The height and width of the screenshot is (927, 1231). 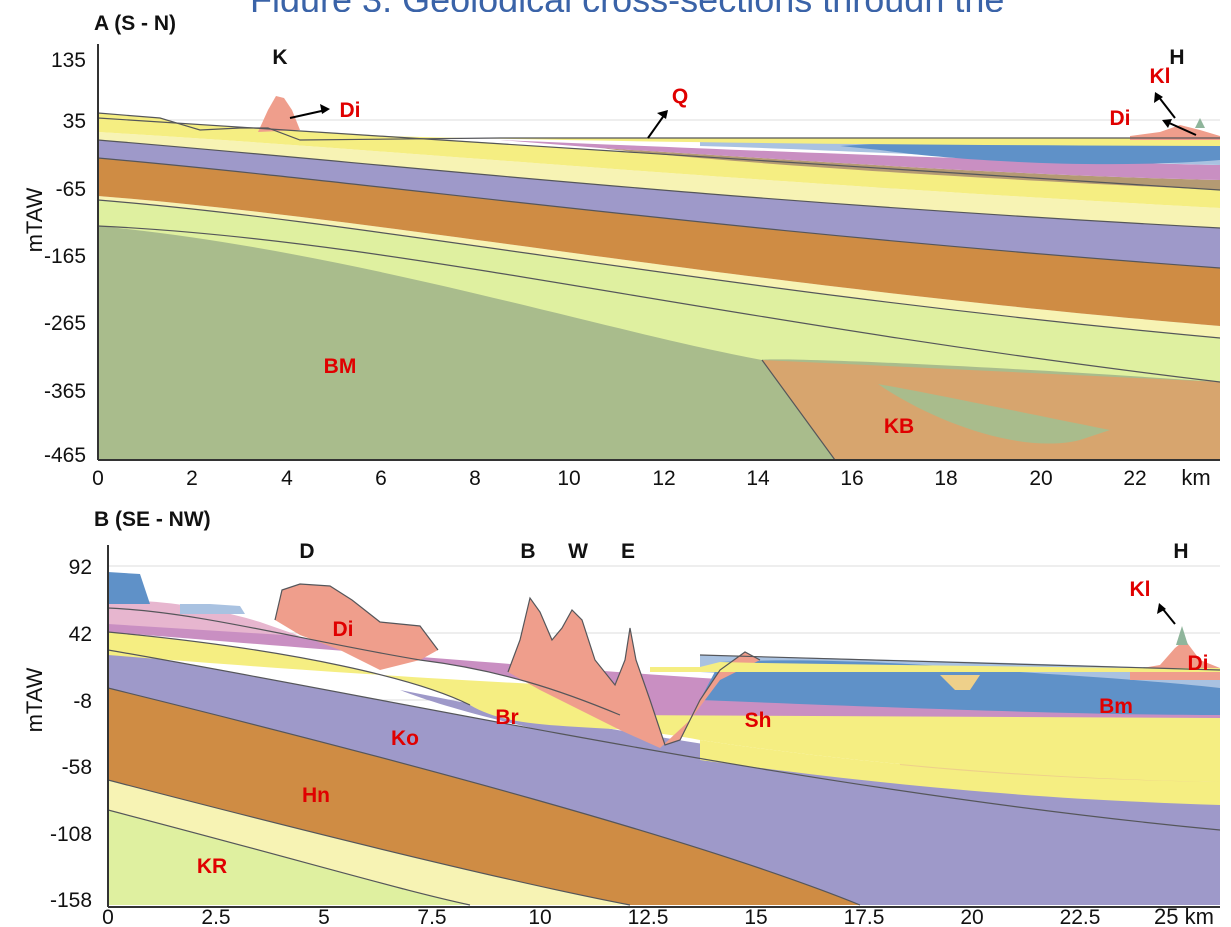 What do you see at coordinates (68, 60) in the screenshot?
I see `y-tick-label: 135` at bounding box center [68, 60].